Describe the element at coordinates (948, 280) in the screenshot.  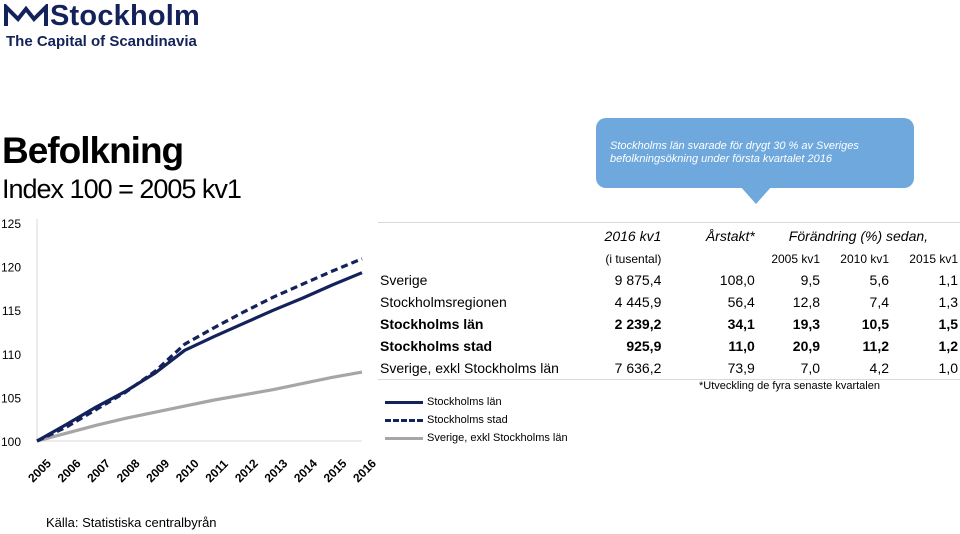
I see `table-cell: 1,1` at that location.